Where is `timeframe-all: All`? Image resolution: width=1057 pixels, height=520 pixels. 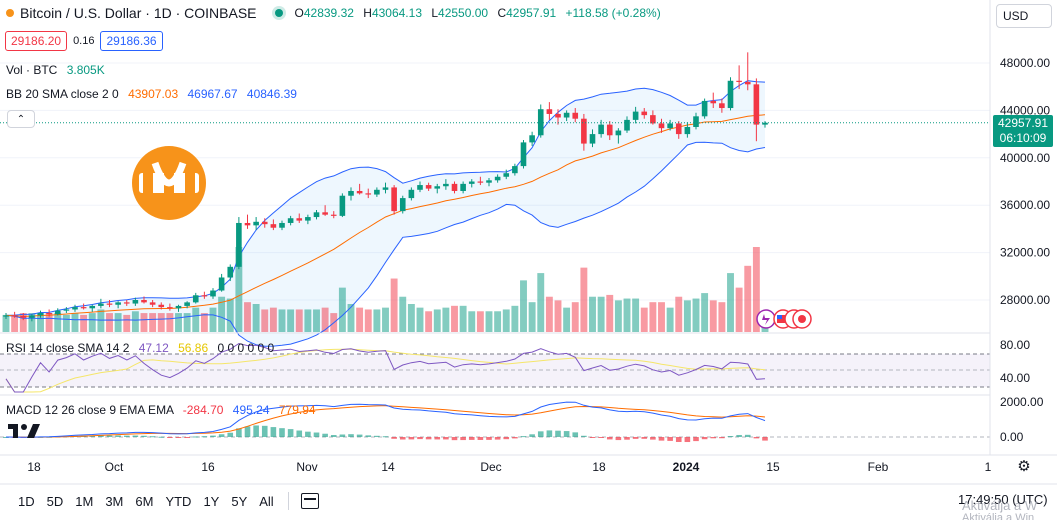
timeframe-all: All is located at coordinates (266, 501).